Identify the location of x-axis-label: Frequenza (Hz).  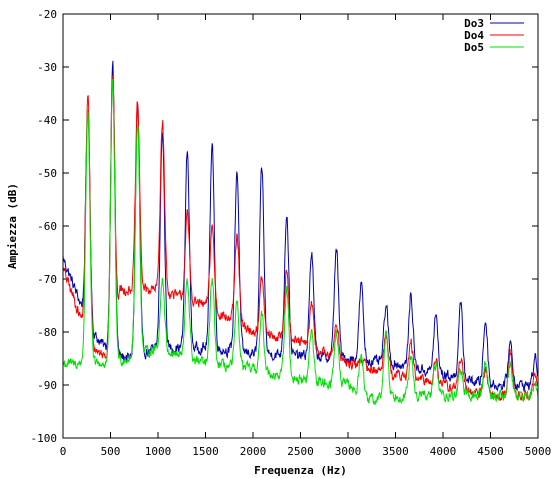
(300, 470).